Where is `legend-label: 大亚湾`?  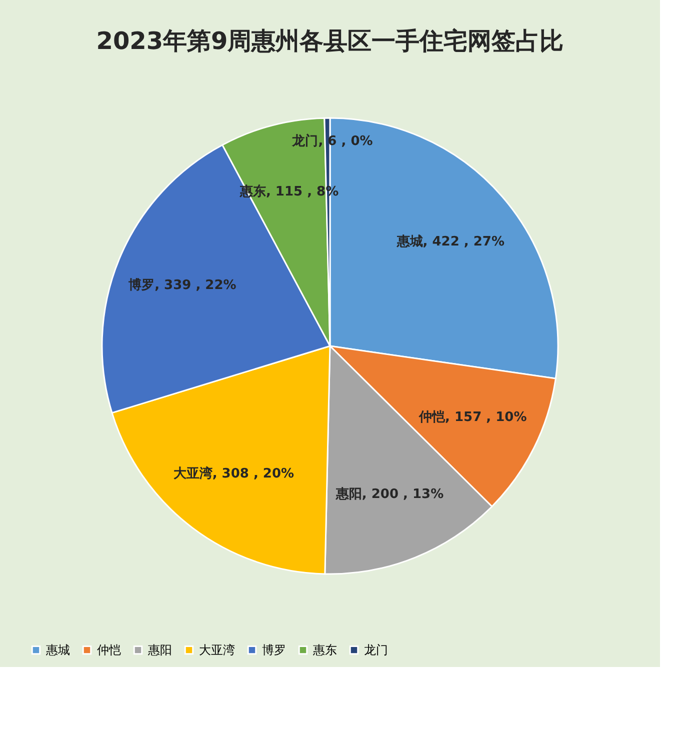 legend-label: 大亚湾 is located at coordinates (217, 650).